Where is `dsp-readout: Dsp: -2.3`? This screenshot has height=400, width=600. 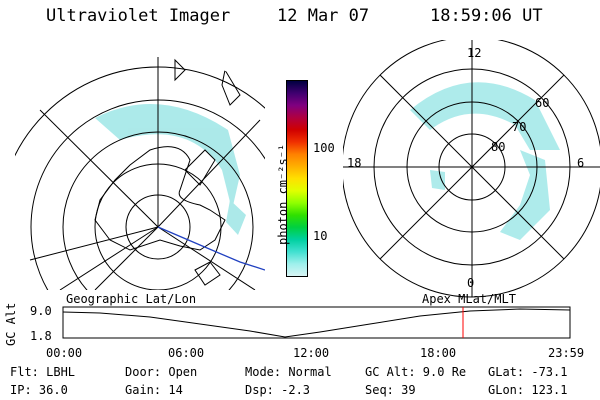
dsp-readout: Dsp: -2.3 is located at coordinates (278, 390).